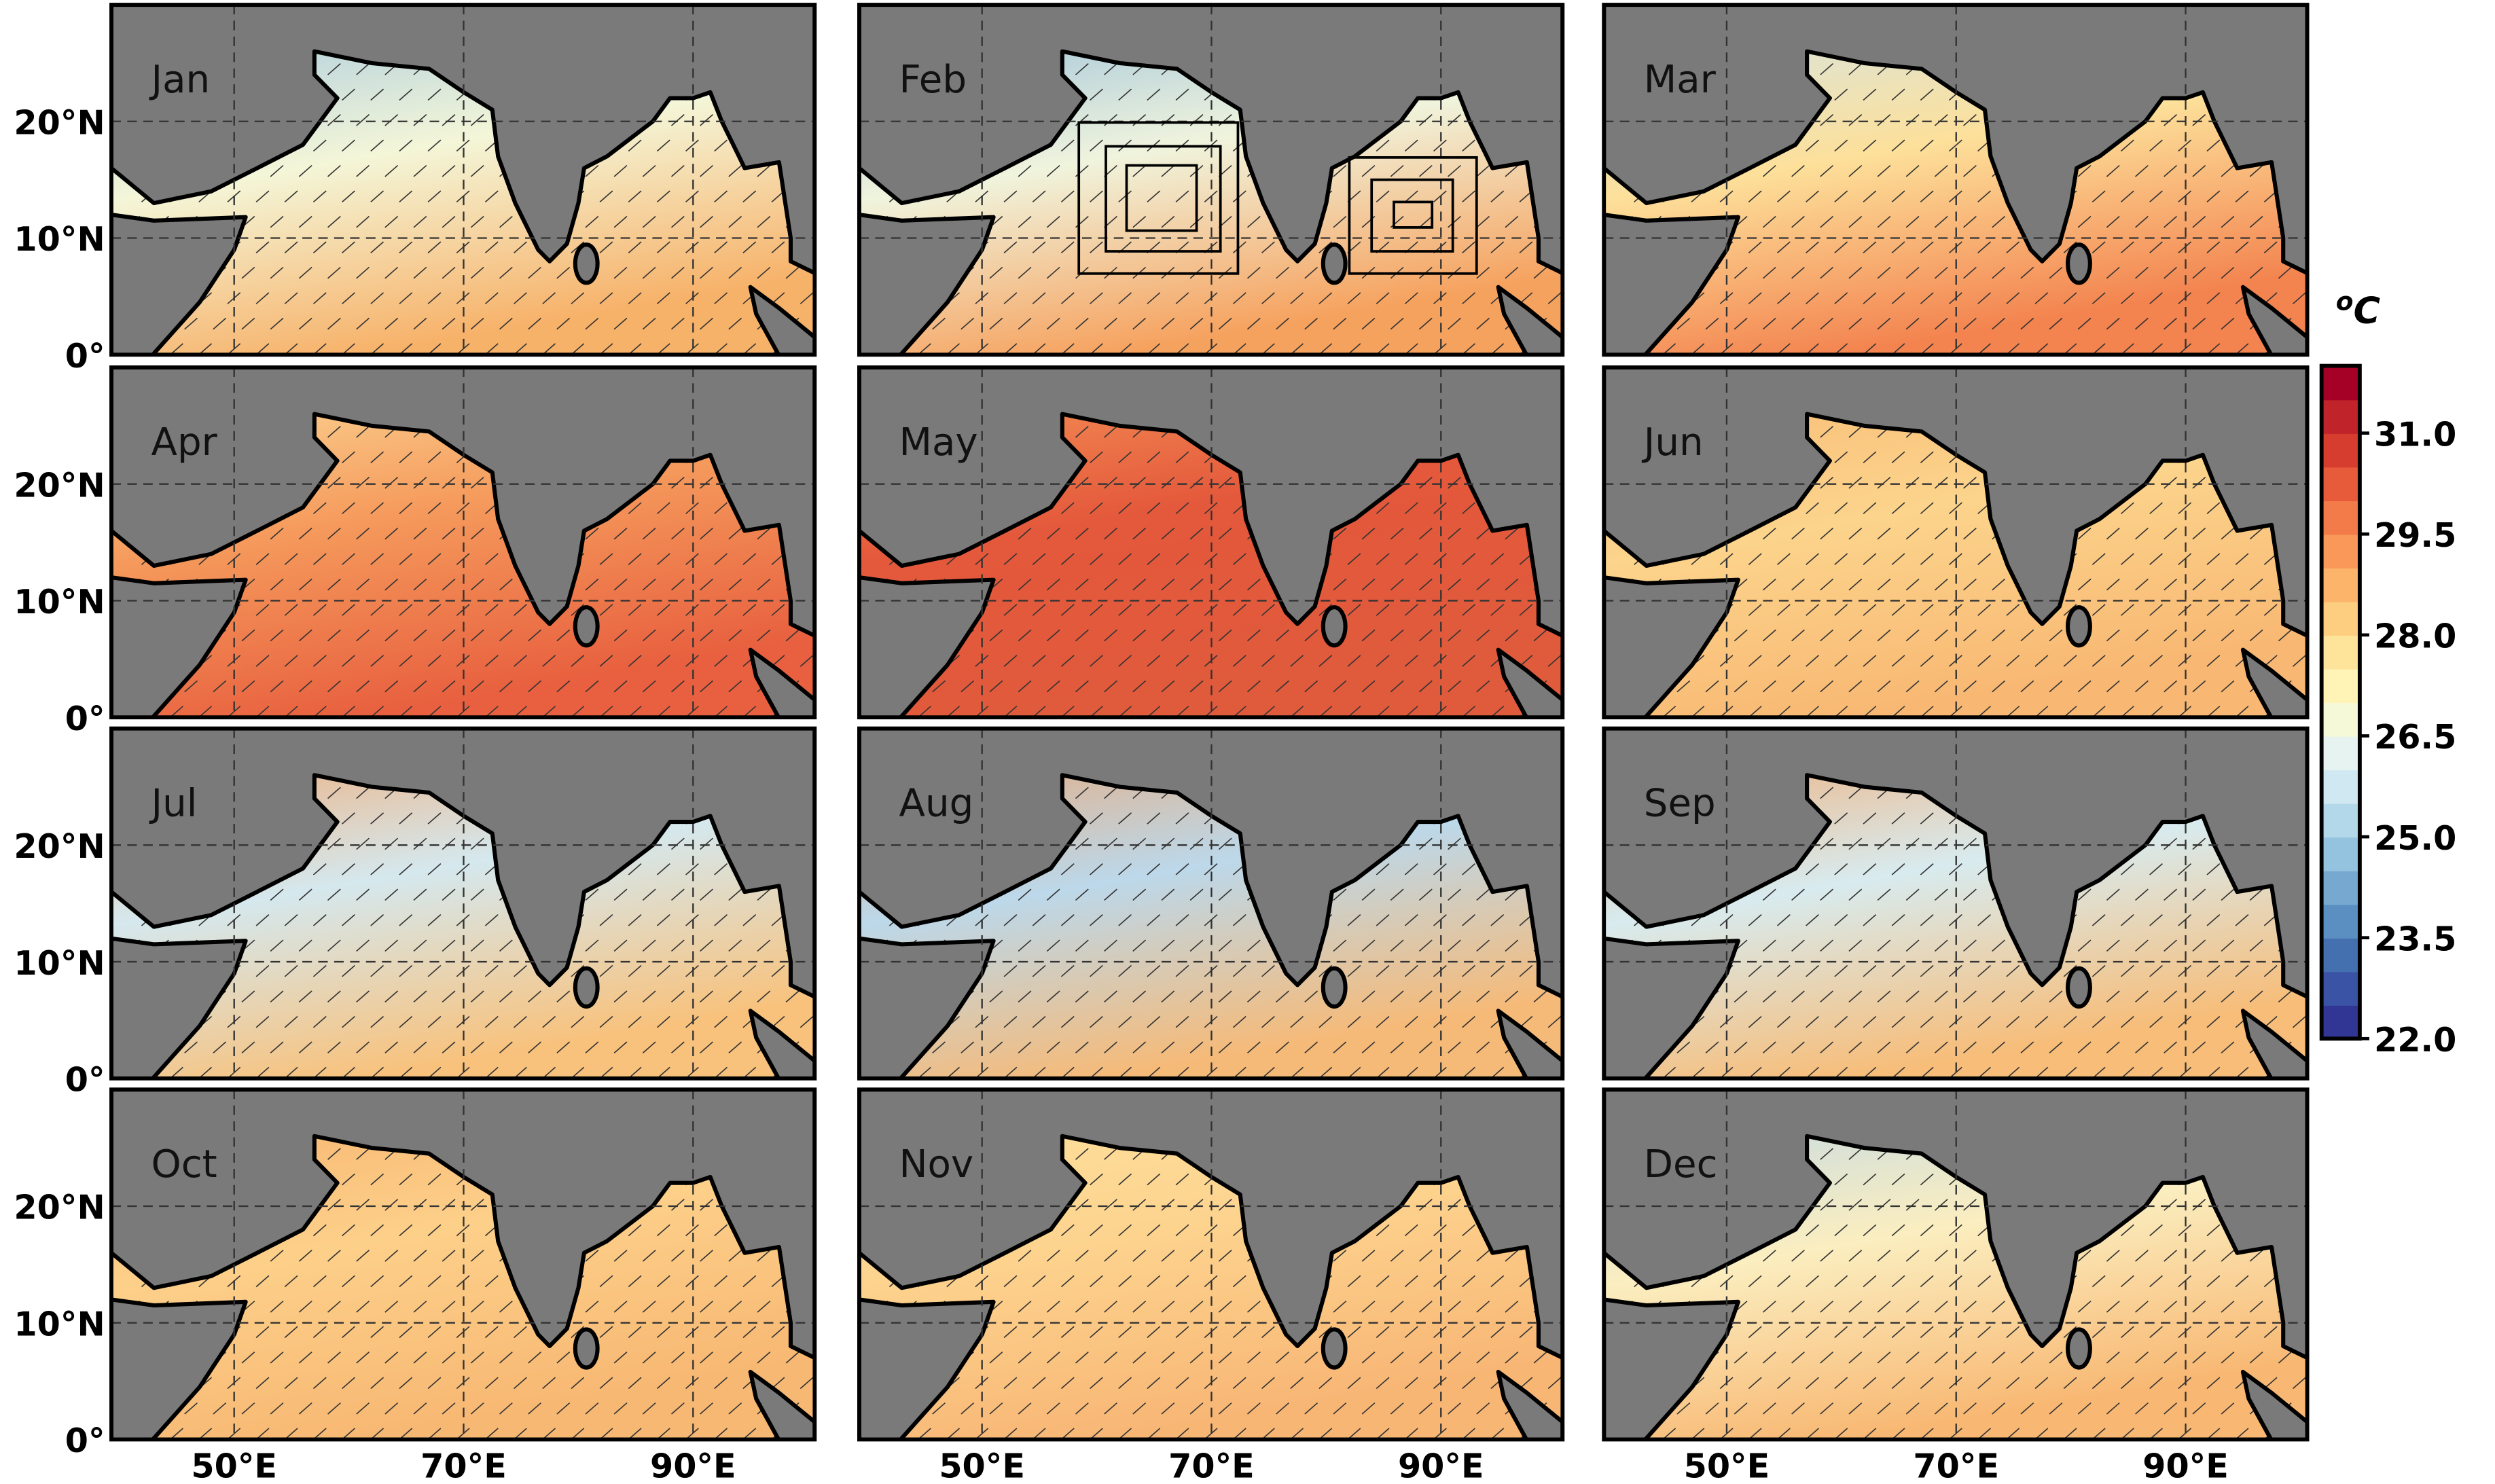 The image size is (2495, 1484). I want to click on panel-frame, so click(1211, 903).